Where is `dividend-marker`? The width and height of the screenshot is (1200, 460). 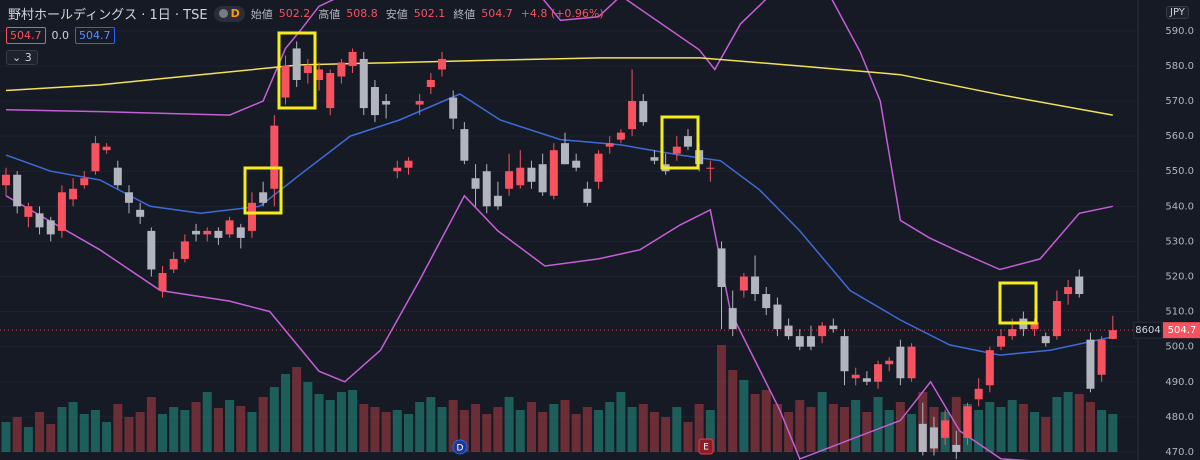
dividend-marker is located at coordinates (460, 447).